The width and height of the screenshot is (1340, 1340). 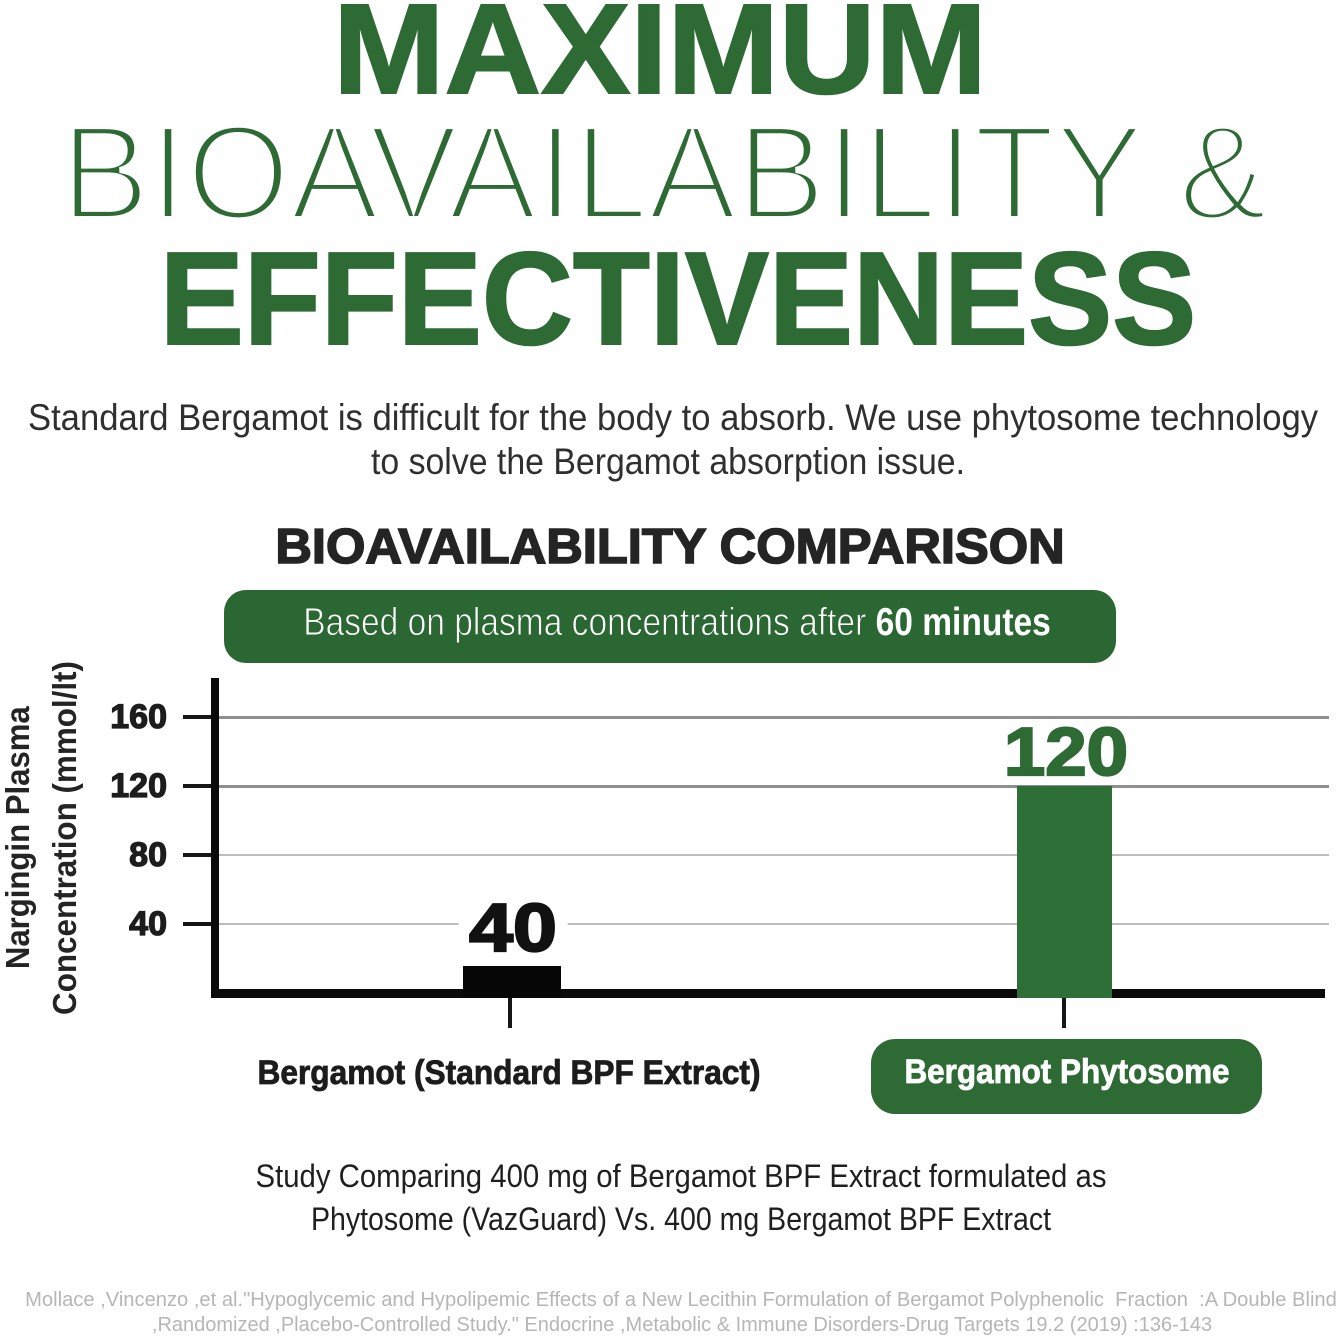 I want to click on category-badge-phytosome, so click(x=1066, y=1076).